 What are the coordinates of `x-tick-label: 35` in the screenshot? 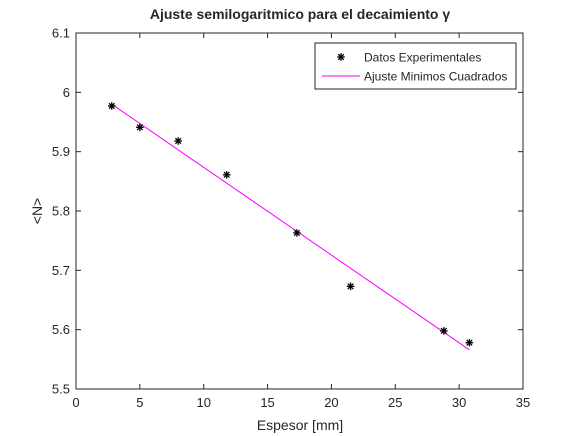 It's located at (523, 402).